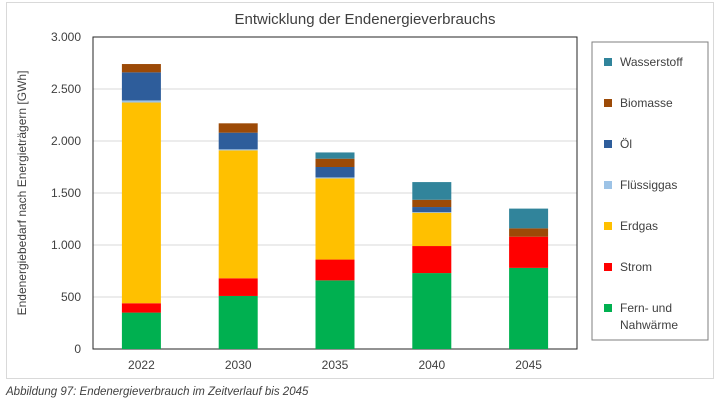 The width and height of the screenshot is (719, 409). Describe the element at coordinates (66, 245) in the screenshot. I see `y-tick-label: 1.000` at that location.